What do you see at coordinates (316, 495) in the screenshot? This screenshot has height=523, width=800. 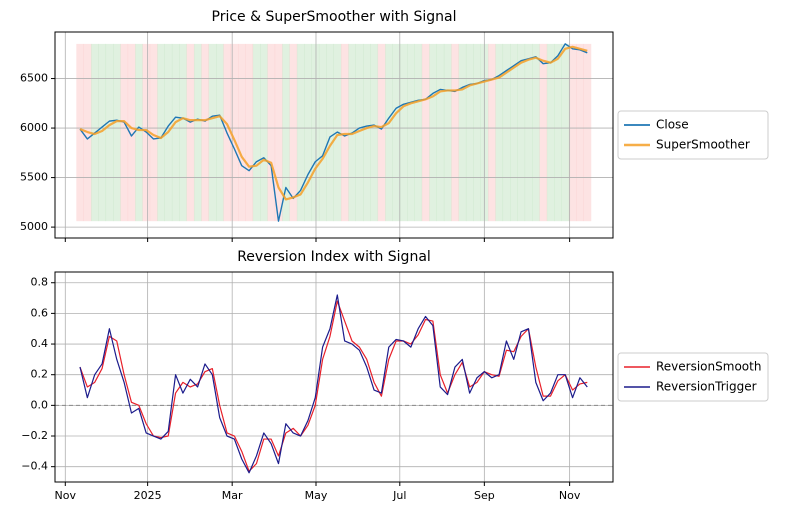 I see `x-tick-label: May` at bounding box center [316, 495].